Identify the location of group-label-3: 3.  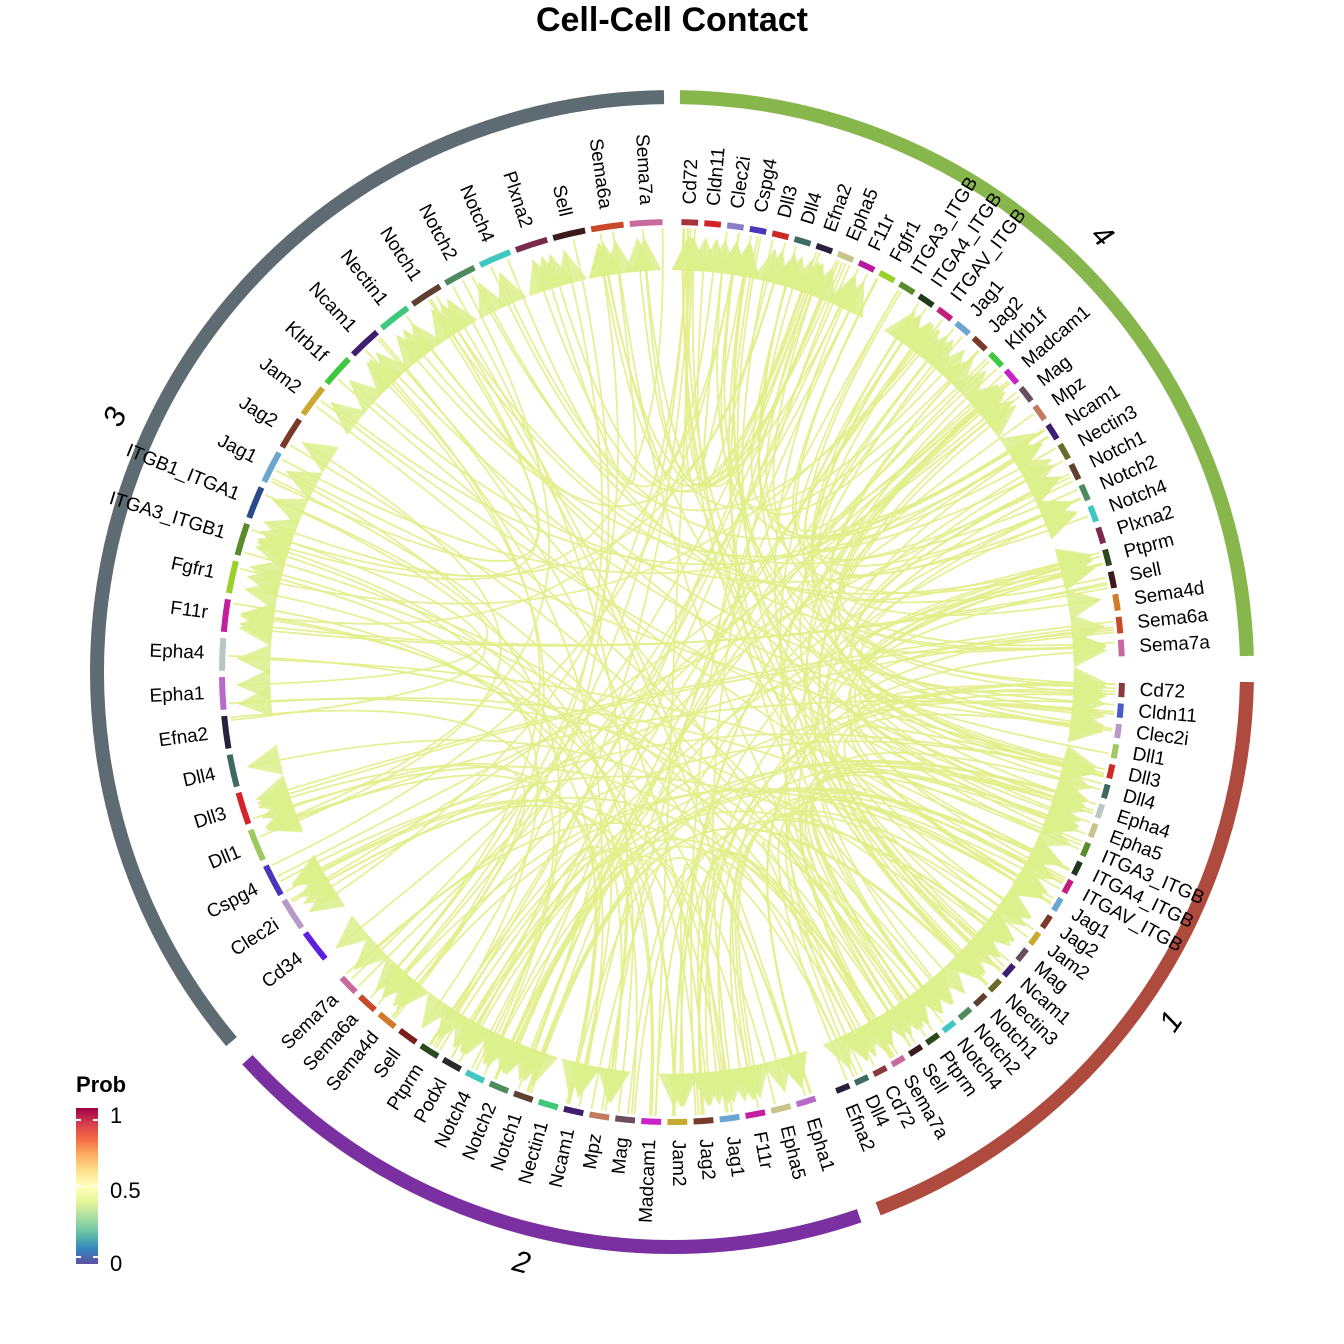
(115, 416).